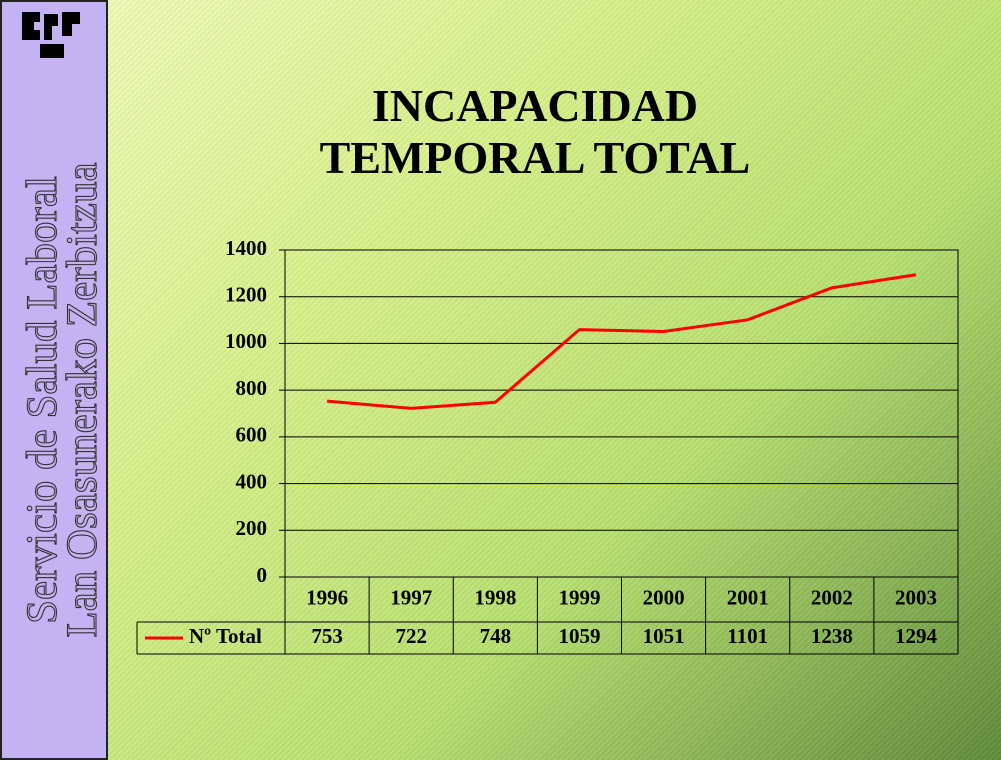 The image size is (1001, 760). Describe the element at coordinates (748, 597) in the screenshot. I see `x-tick-label: 2001` at that location.